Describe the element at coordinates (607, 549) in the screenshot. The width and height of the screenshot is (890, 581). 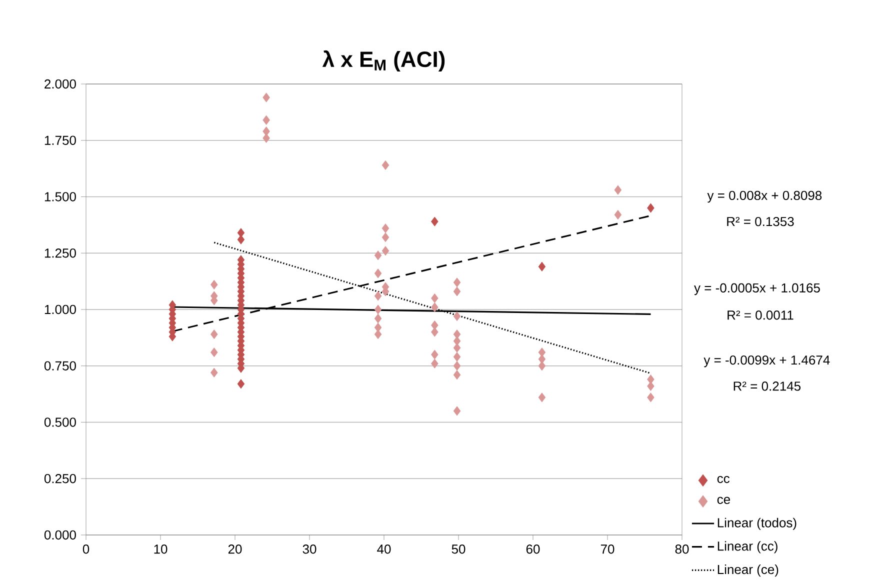
I see `x-tick-label: 70` at that location.